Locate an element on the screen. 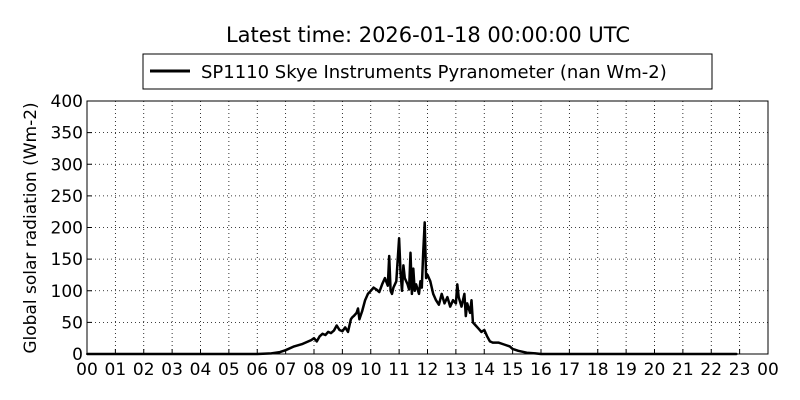 The image size is (800, 400). y-tick-label: 200 is located at coordinates (67, 229).